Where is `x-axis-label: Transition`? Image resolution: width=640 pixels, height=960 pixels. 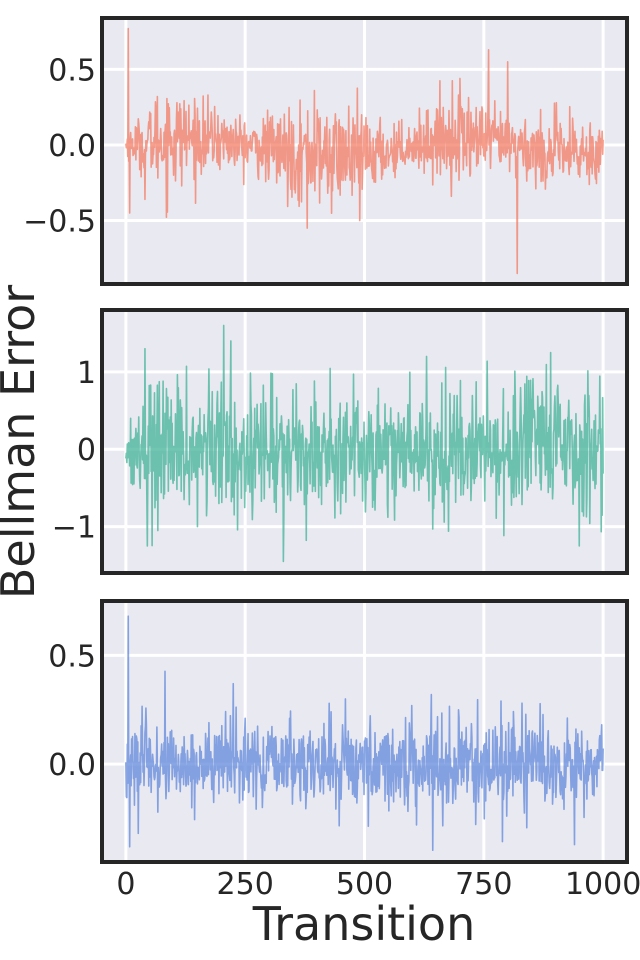 x-axis-label: Transition is located at coordinates (363, 924).